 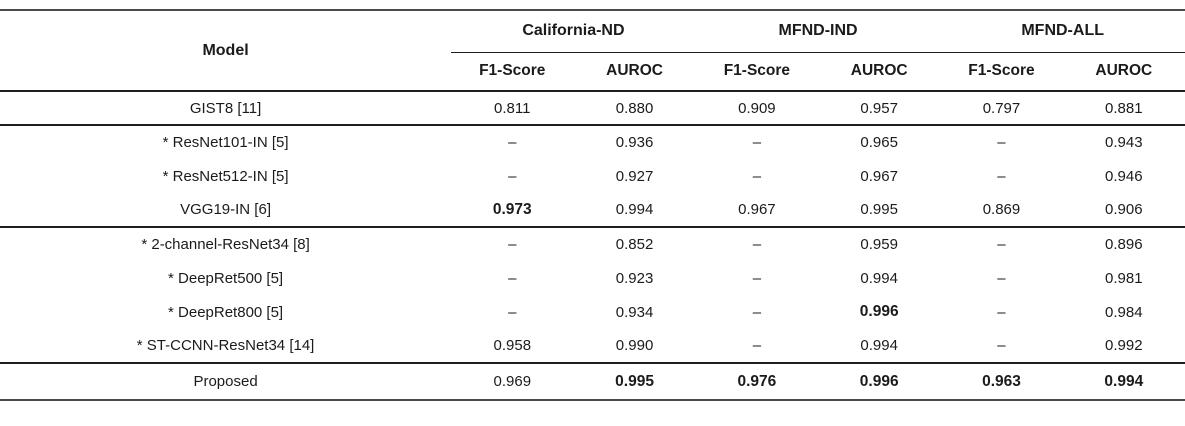 I want to click on value-cell: 0.946, so click(x=1124, y=176).